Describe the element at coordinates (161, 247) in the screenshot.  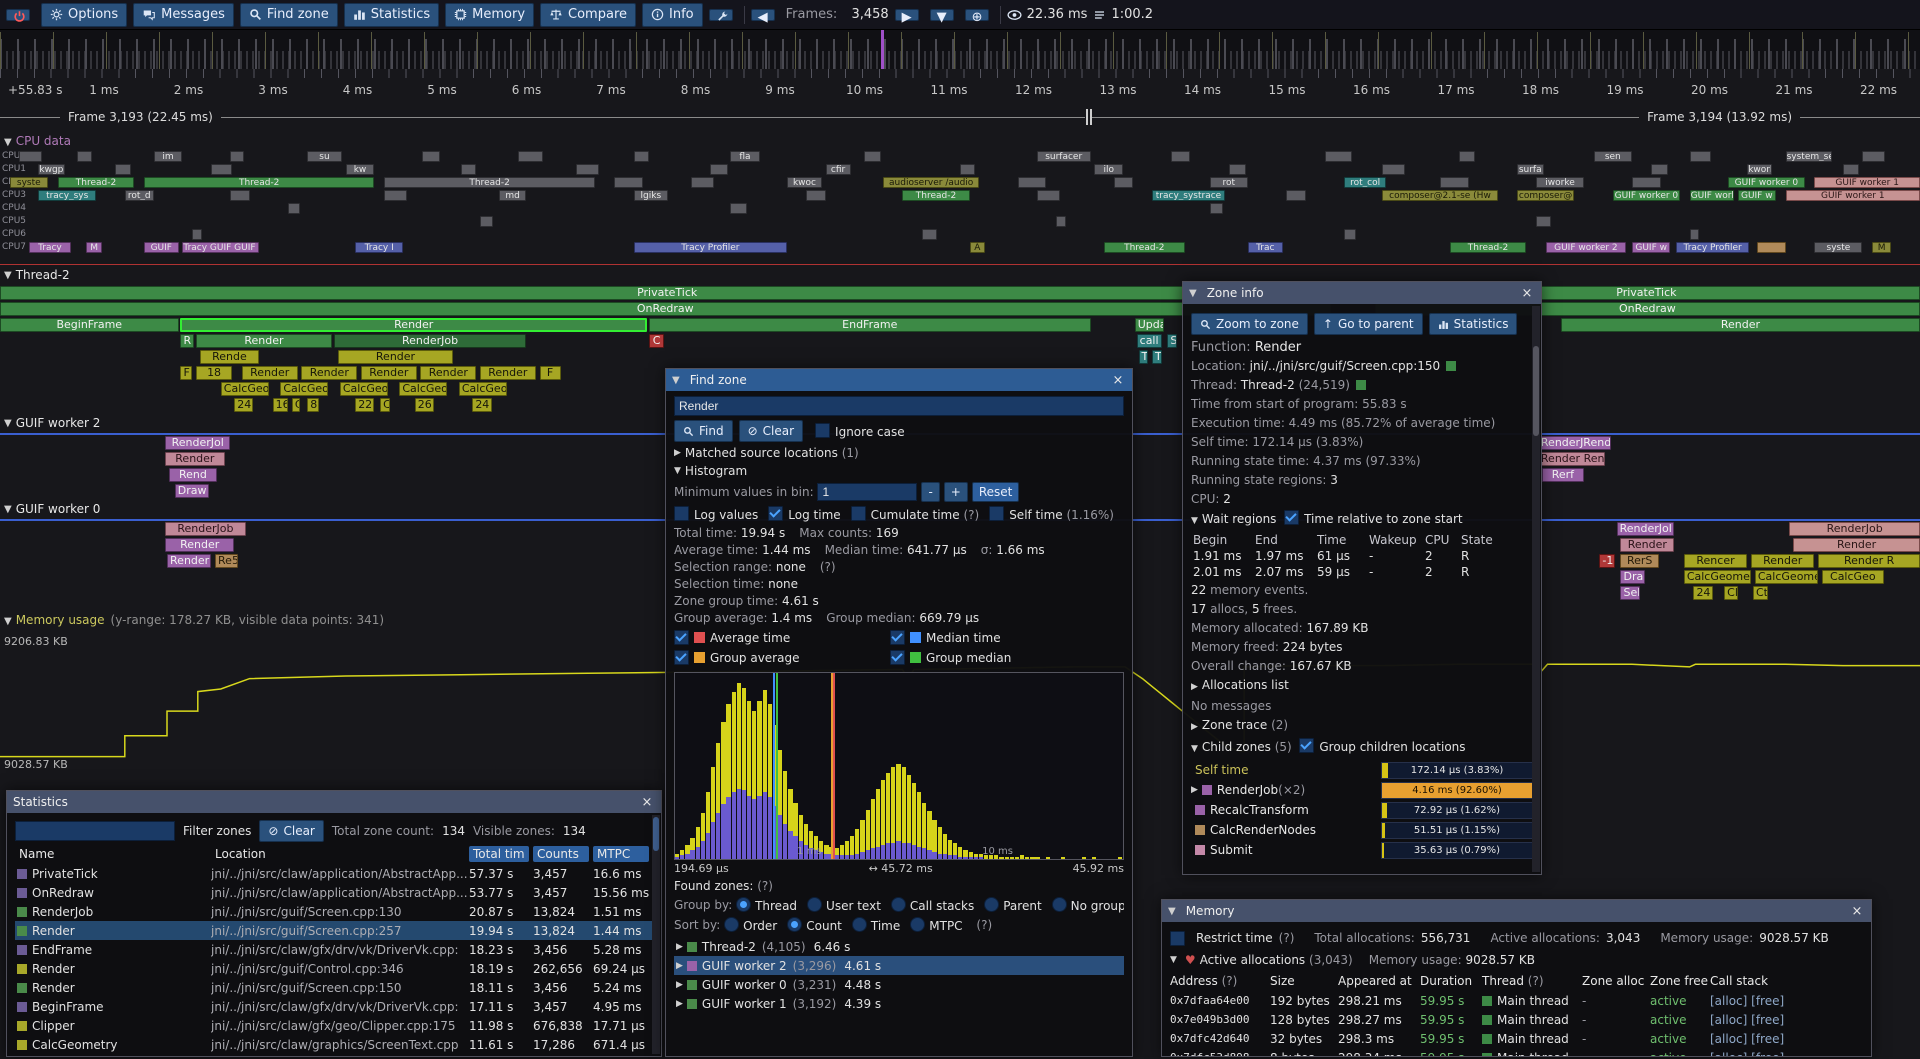
I see `cpu-segment: GUIF` at that location.